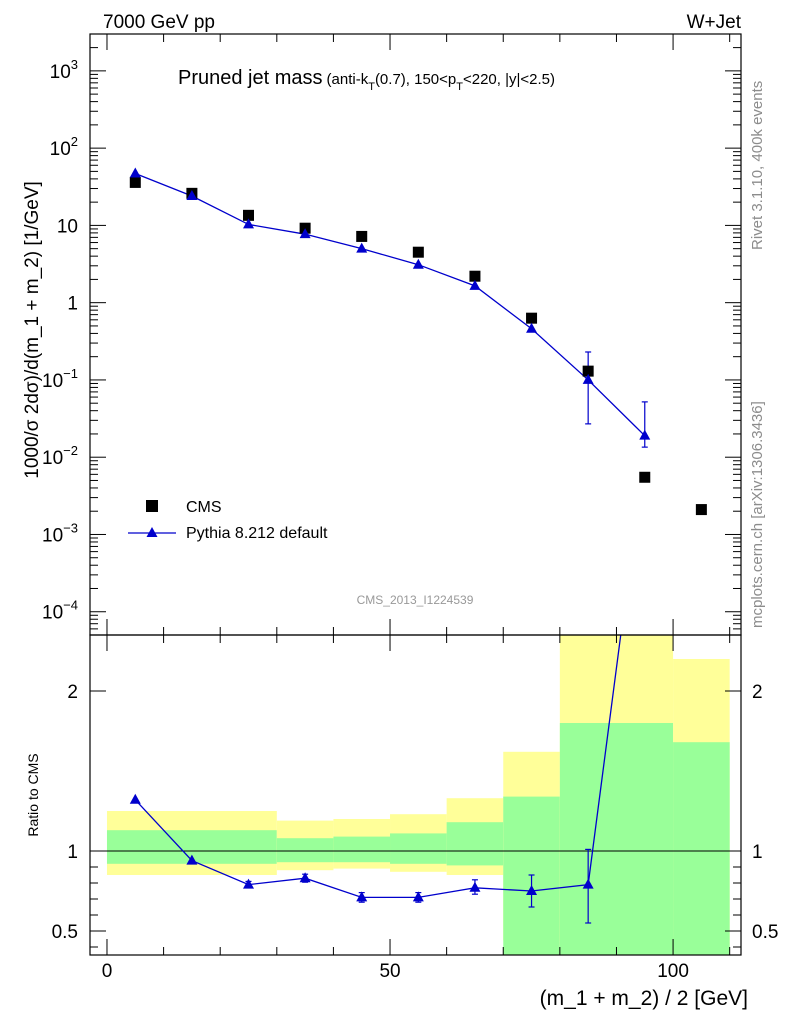  What do you see at coordinates (33, 794) in the screenshot?
I see `ratio-y-axis-label: Ratio to CMS` at bounding box center [33, 794].